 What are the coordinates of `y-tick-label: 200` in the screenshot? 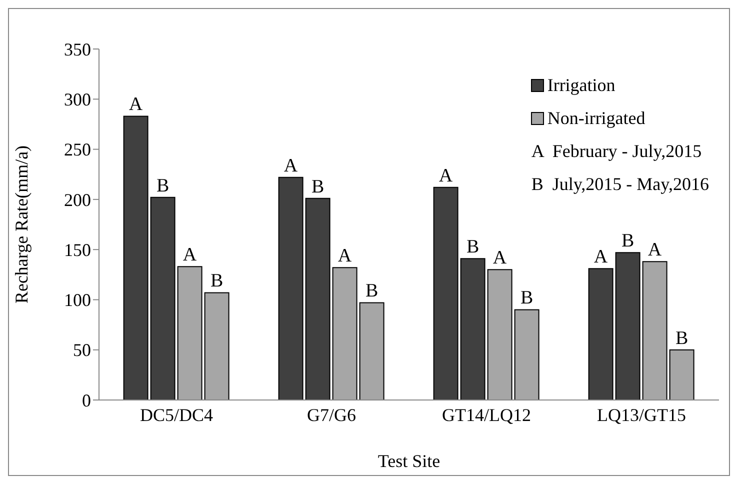 It's located at (77, 200).